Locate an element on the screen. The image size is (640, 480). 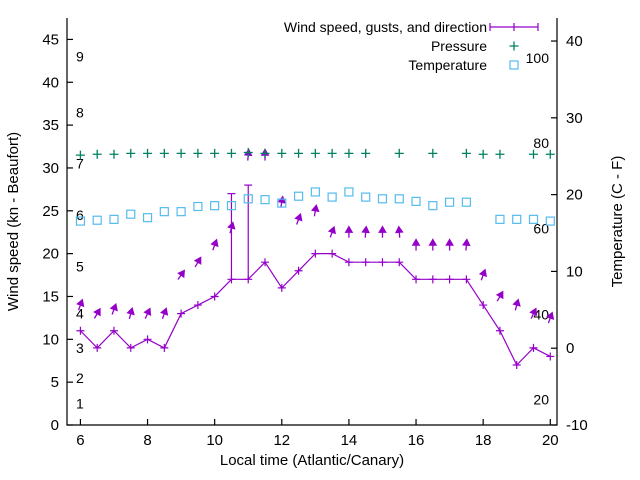
x-axis-tick-label: 20 is located at coordinates (550, 440).